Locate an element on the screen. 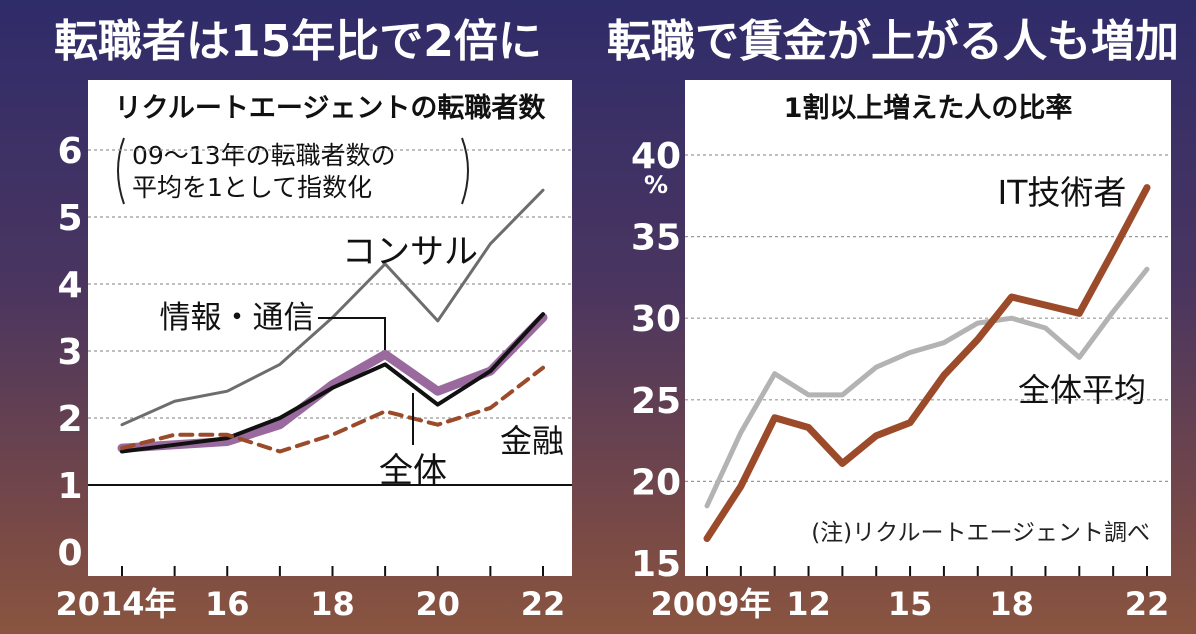 The image size is (1196, 634). chart2-y-tick-label: 40 is located at coordinates (656, 156).